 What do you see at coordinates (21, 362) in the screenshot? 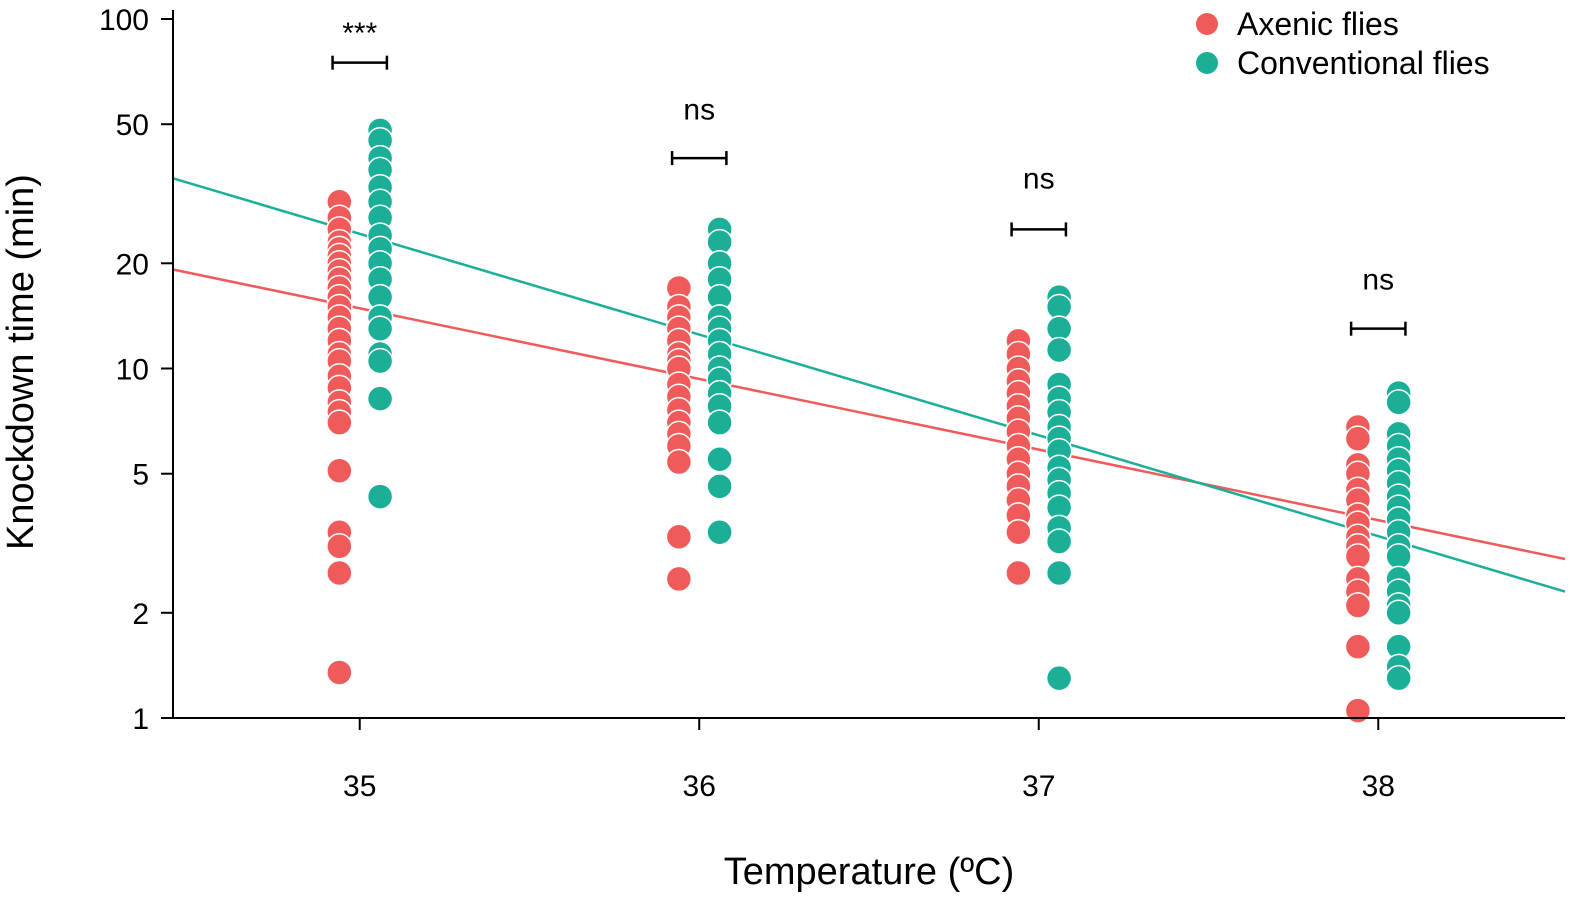
I see `y-axis-title: Knockdown time (min)` at bounding box center [21, 362].